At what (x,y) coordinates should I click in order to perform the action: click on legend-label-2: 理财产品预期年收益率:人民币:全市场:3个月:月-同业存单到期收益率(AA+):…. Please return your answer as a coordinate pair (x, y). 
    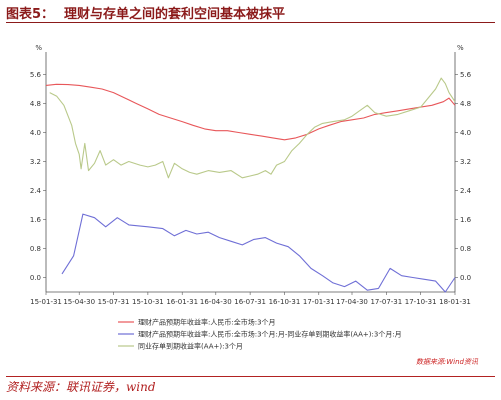
    Looking at the image, I should click on (270, 334).